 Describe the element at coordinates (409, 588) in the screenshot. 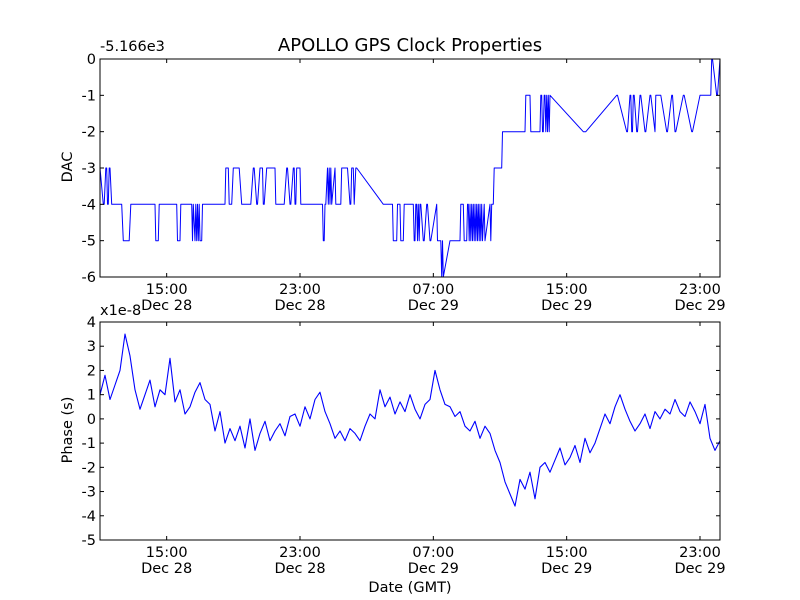

I see `x-axis-label: Date (GMT)` at that location.